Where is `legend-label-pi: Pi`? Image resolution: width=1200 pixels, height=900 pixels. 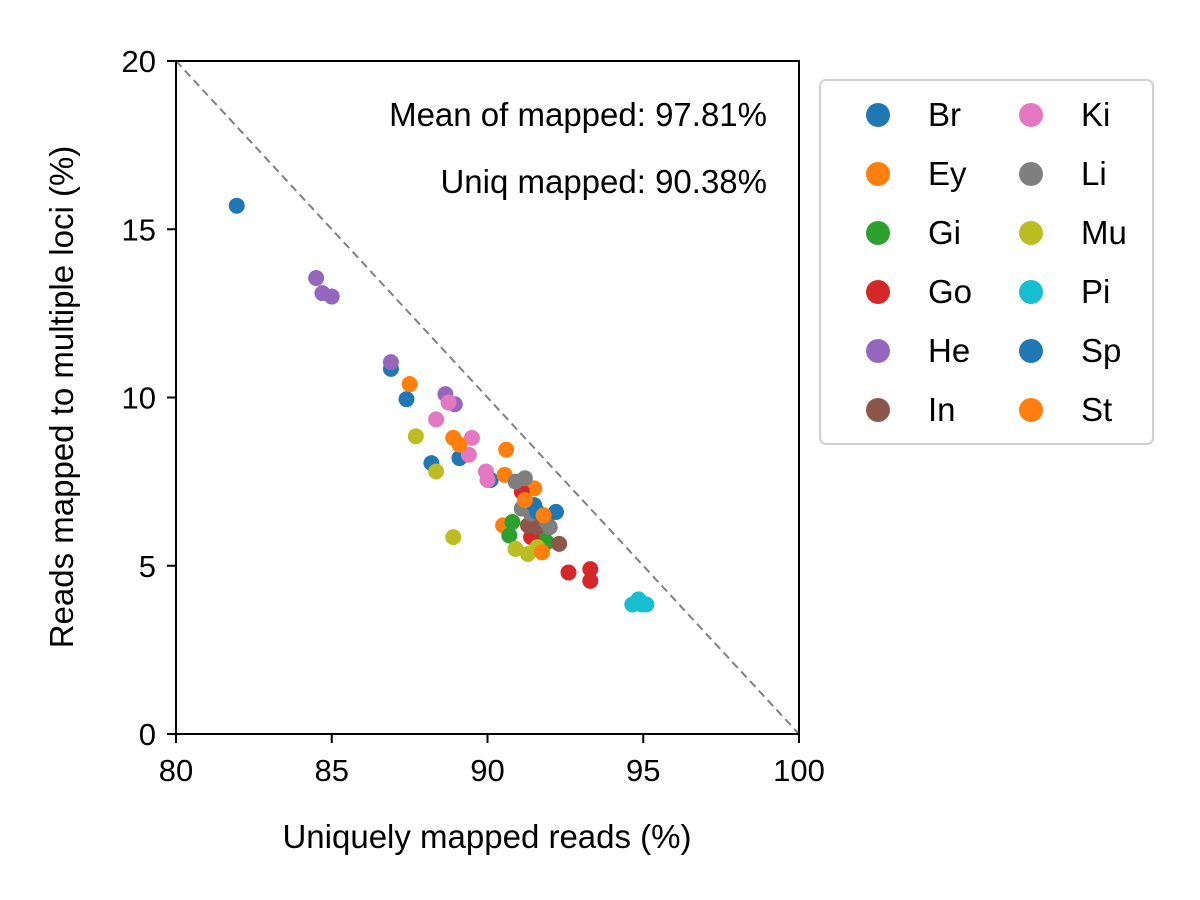
legend-label-pi: Pi is located at coordinates (1095, 291).